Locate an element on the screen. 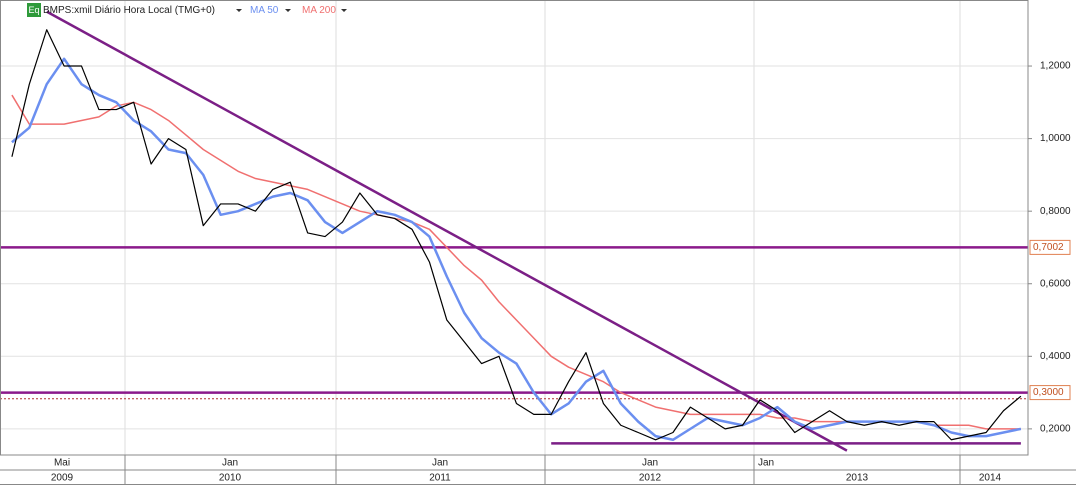  badge-text: Eq is located at coordinates (33, 10).